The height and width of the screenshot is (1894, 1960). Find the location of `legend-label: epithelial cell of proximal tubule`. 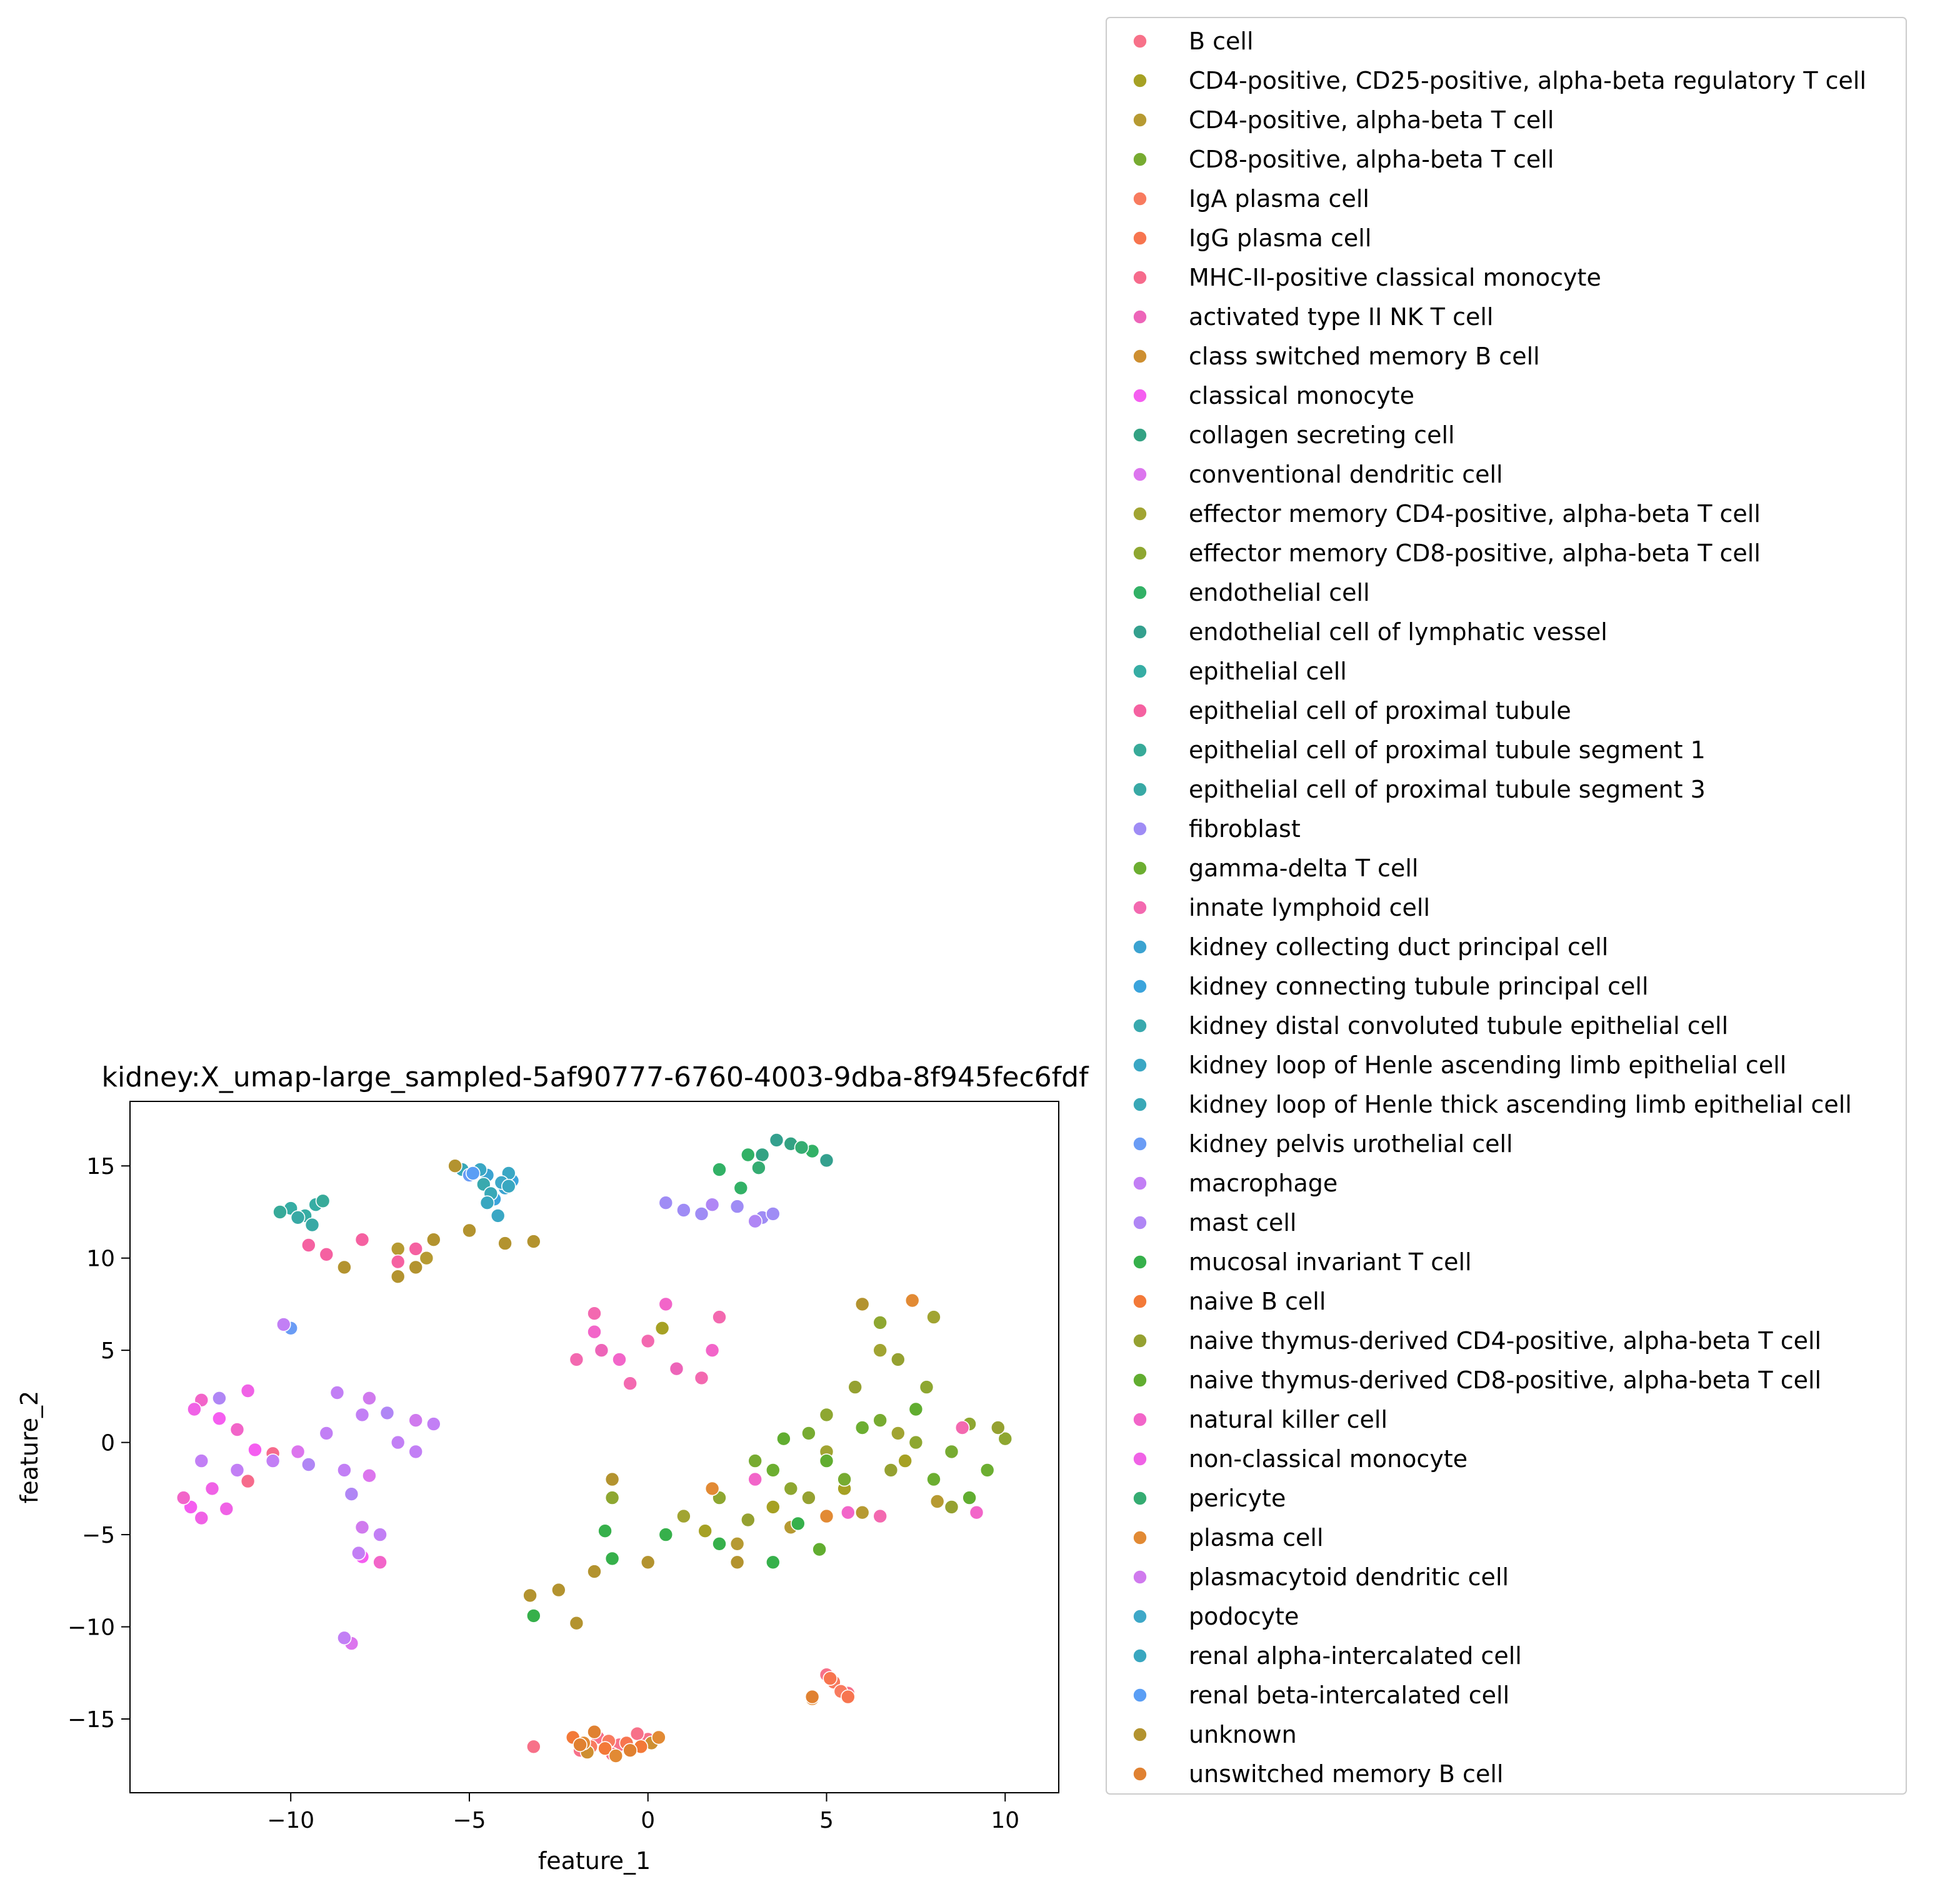

legend-label: epithelial cell of proximal tubule is located at coordinates (1380, 711).